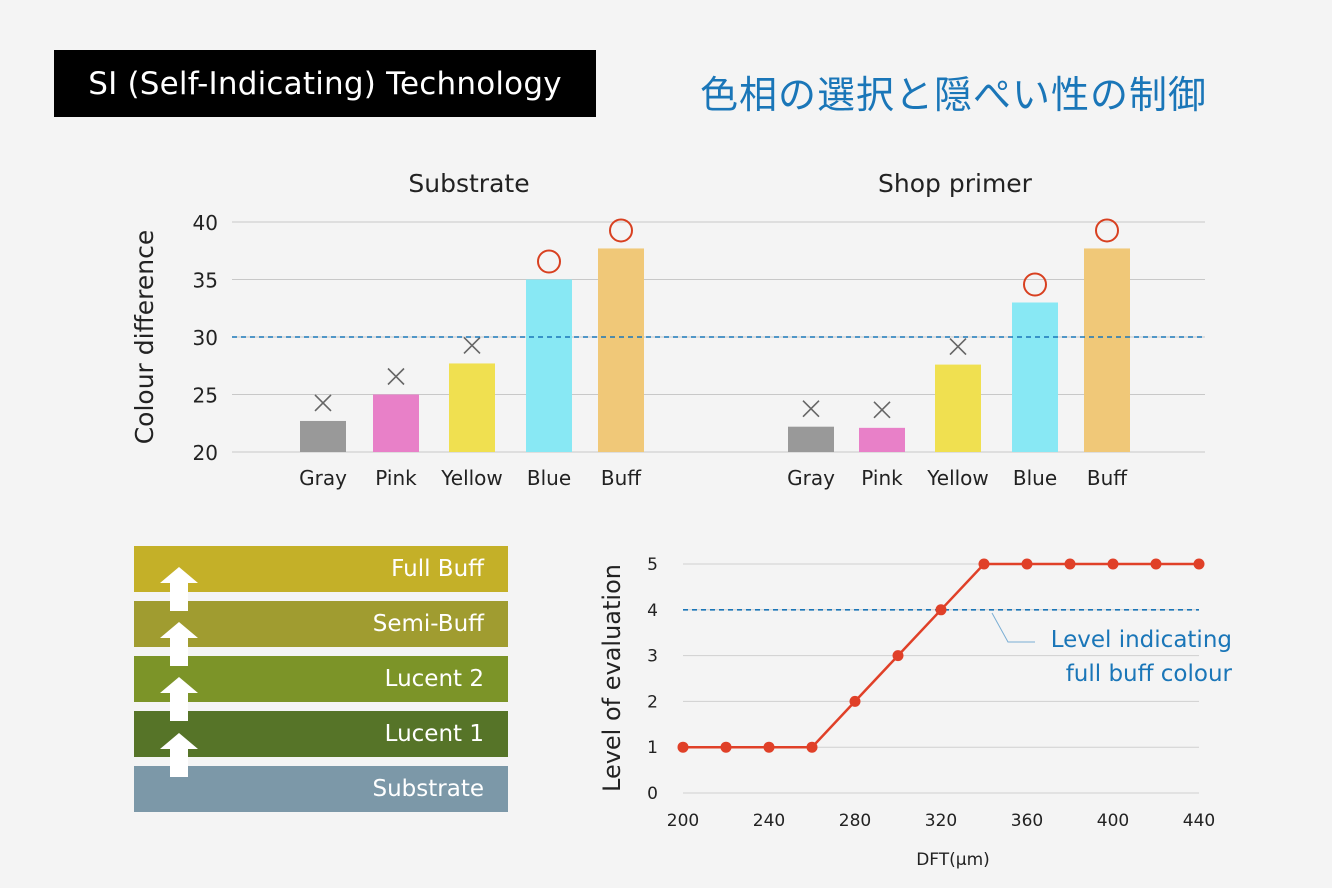 This screenshot has height=888, width=1332. Describe the element at coordinates (1141, 640) in the screenshot. I see `annotation-text: Level indicating` at that location.